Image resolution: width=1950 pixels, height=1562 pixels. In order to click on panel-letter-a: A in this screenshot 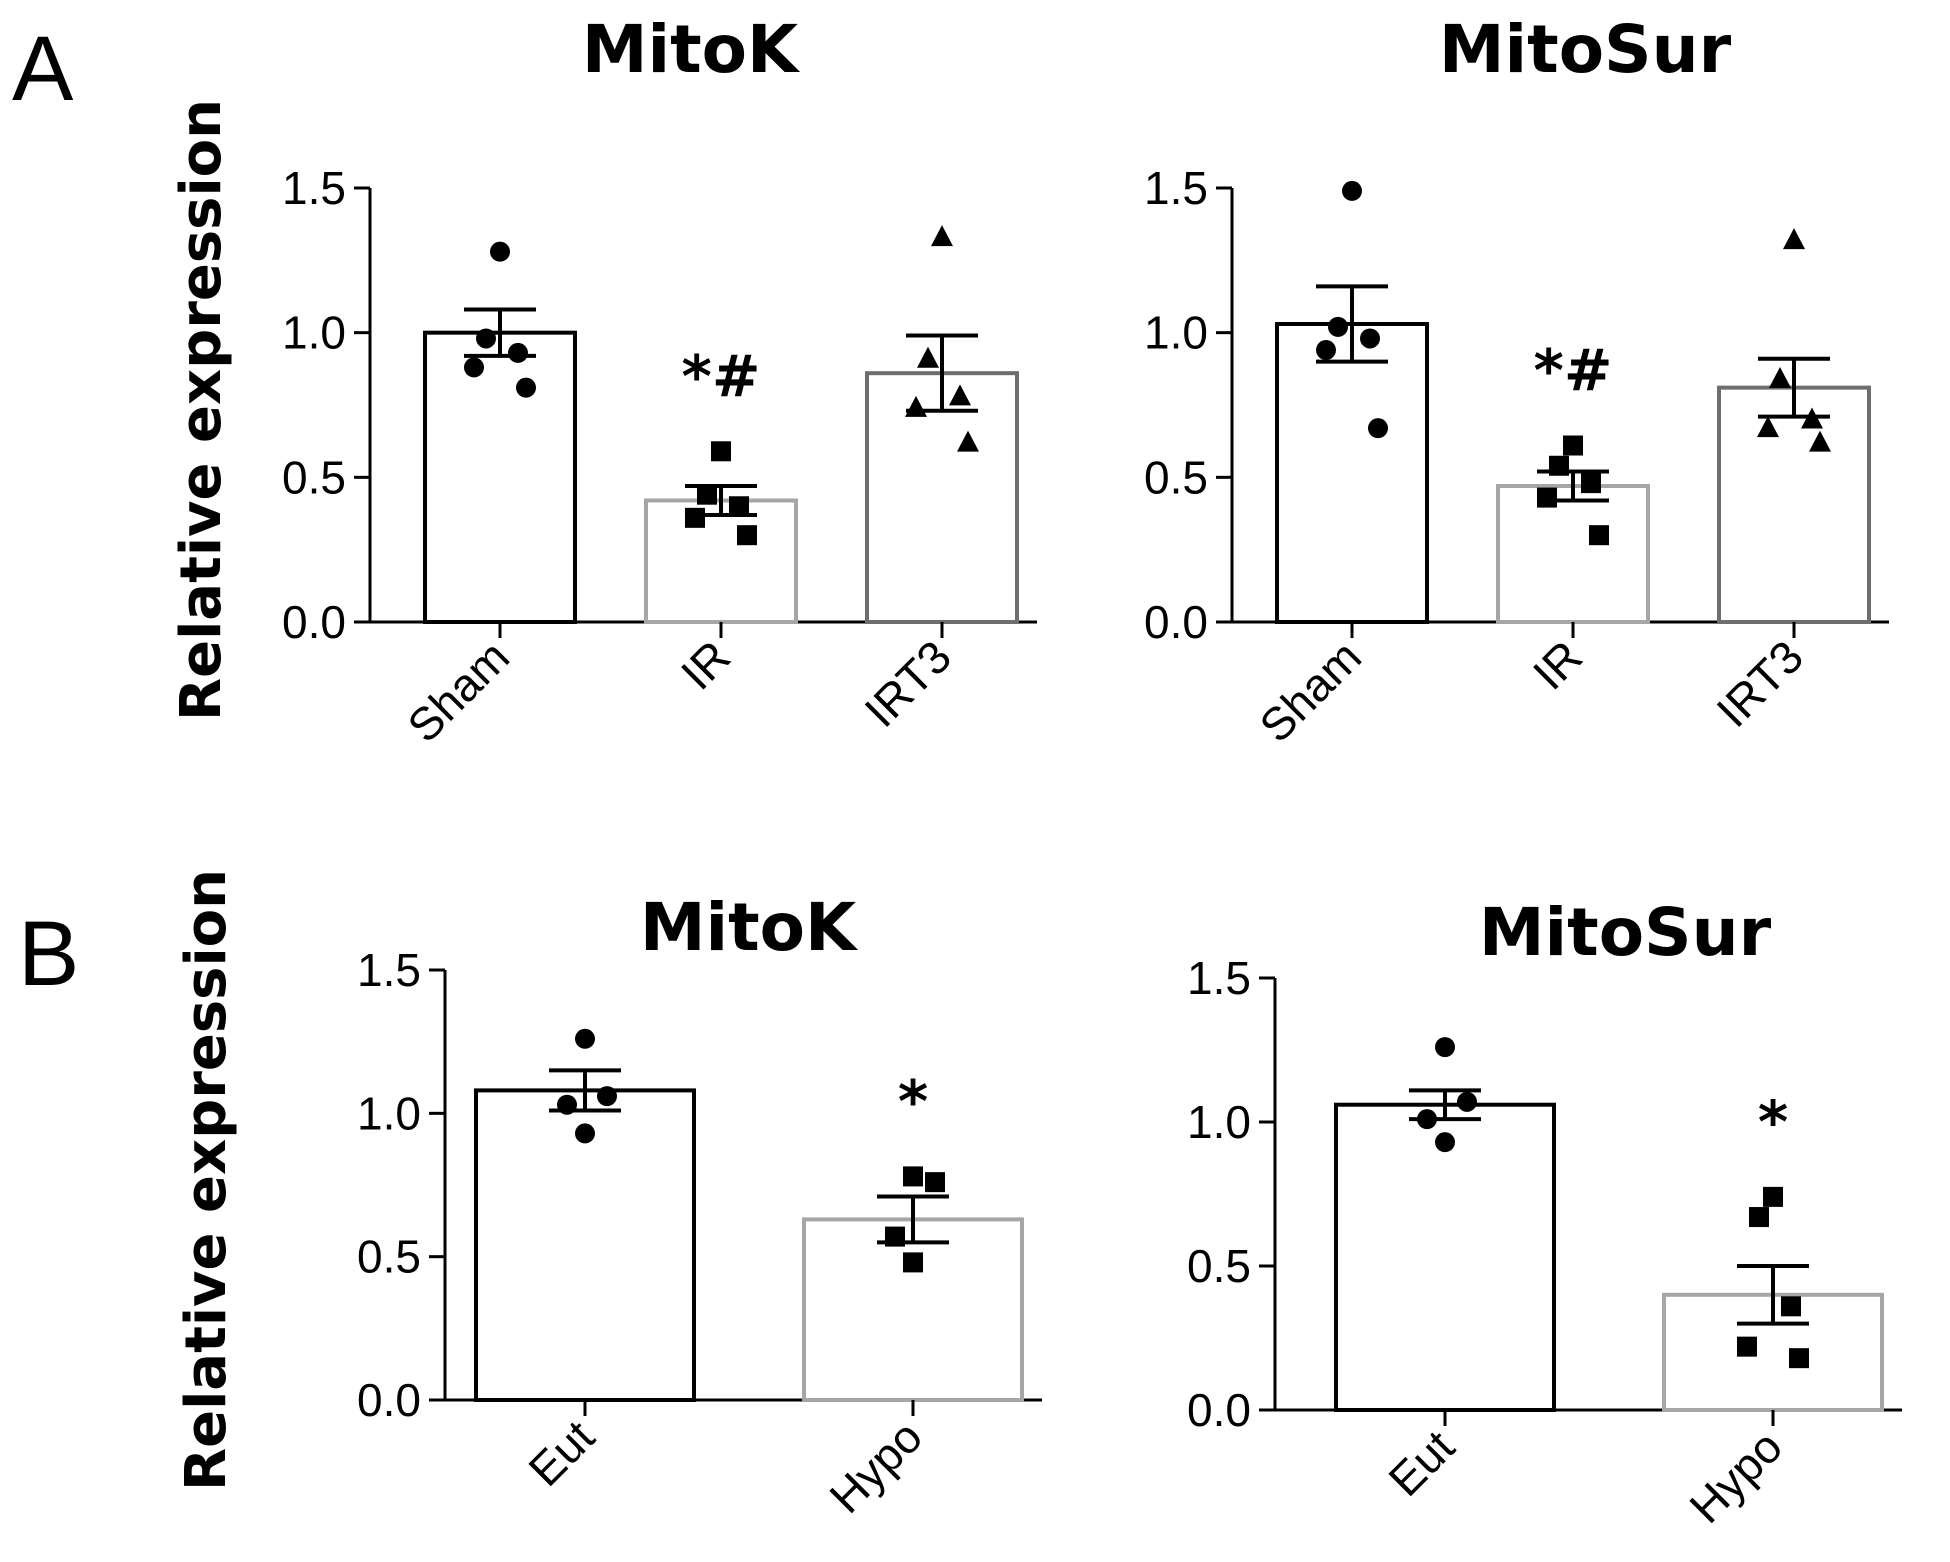, I will do `click(43, 69)`.